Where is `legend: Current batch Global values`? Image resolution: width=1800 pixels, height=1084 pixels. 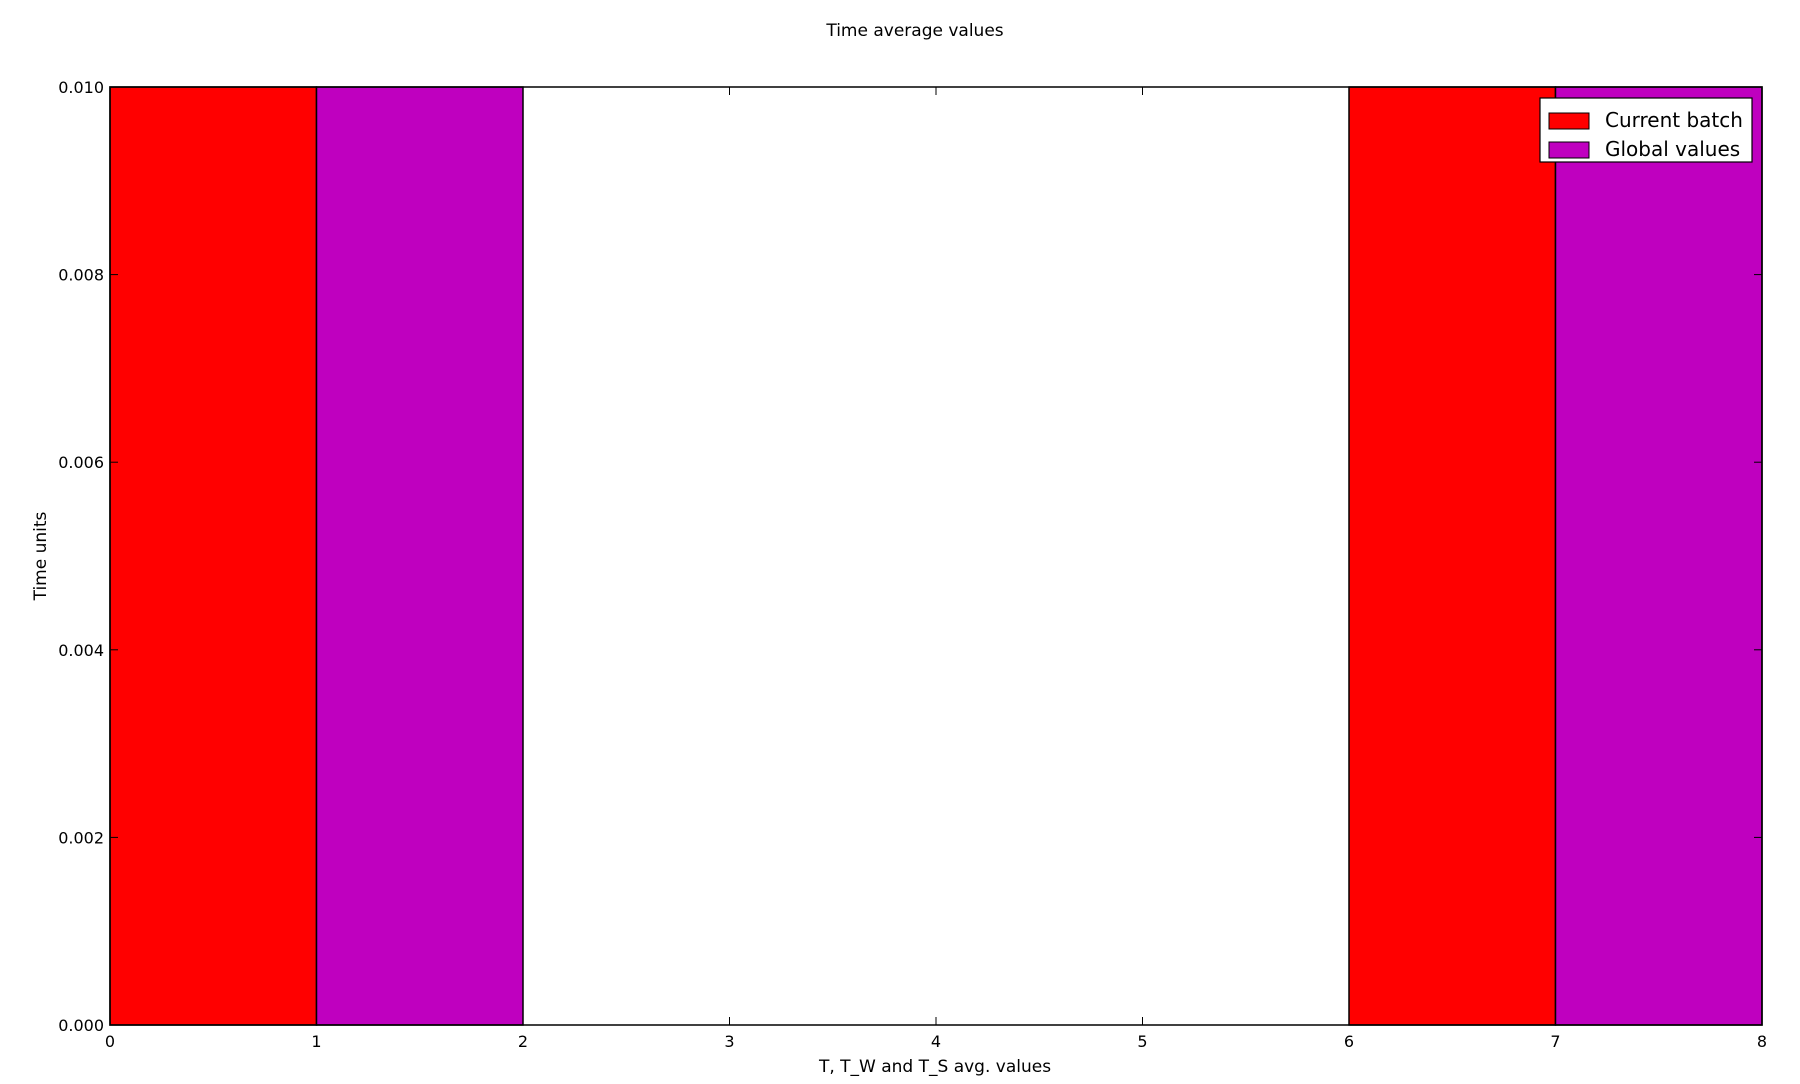 legend: Current batch Global values is located at coordinates (1646, 130).